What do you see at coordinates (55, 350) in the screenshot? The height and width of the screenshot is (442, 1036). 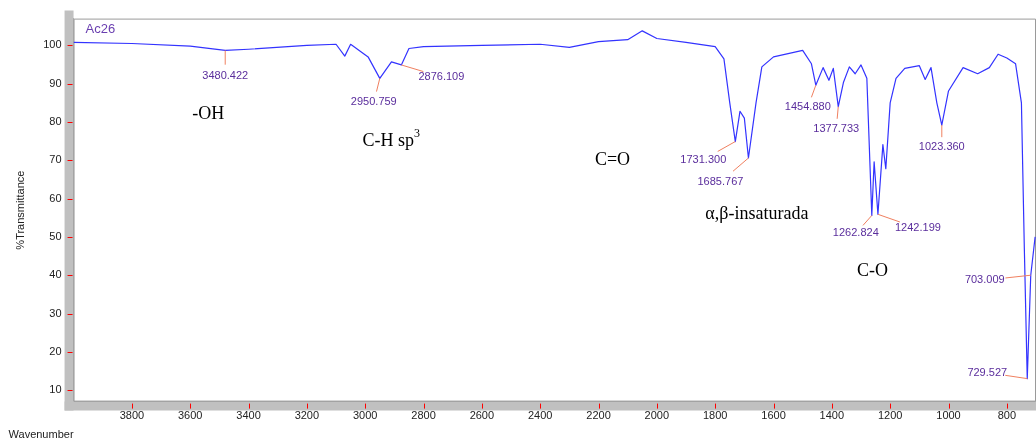 I see `y-tick-label: 20` at bounding box center [55, 350].